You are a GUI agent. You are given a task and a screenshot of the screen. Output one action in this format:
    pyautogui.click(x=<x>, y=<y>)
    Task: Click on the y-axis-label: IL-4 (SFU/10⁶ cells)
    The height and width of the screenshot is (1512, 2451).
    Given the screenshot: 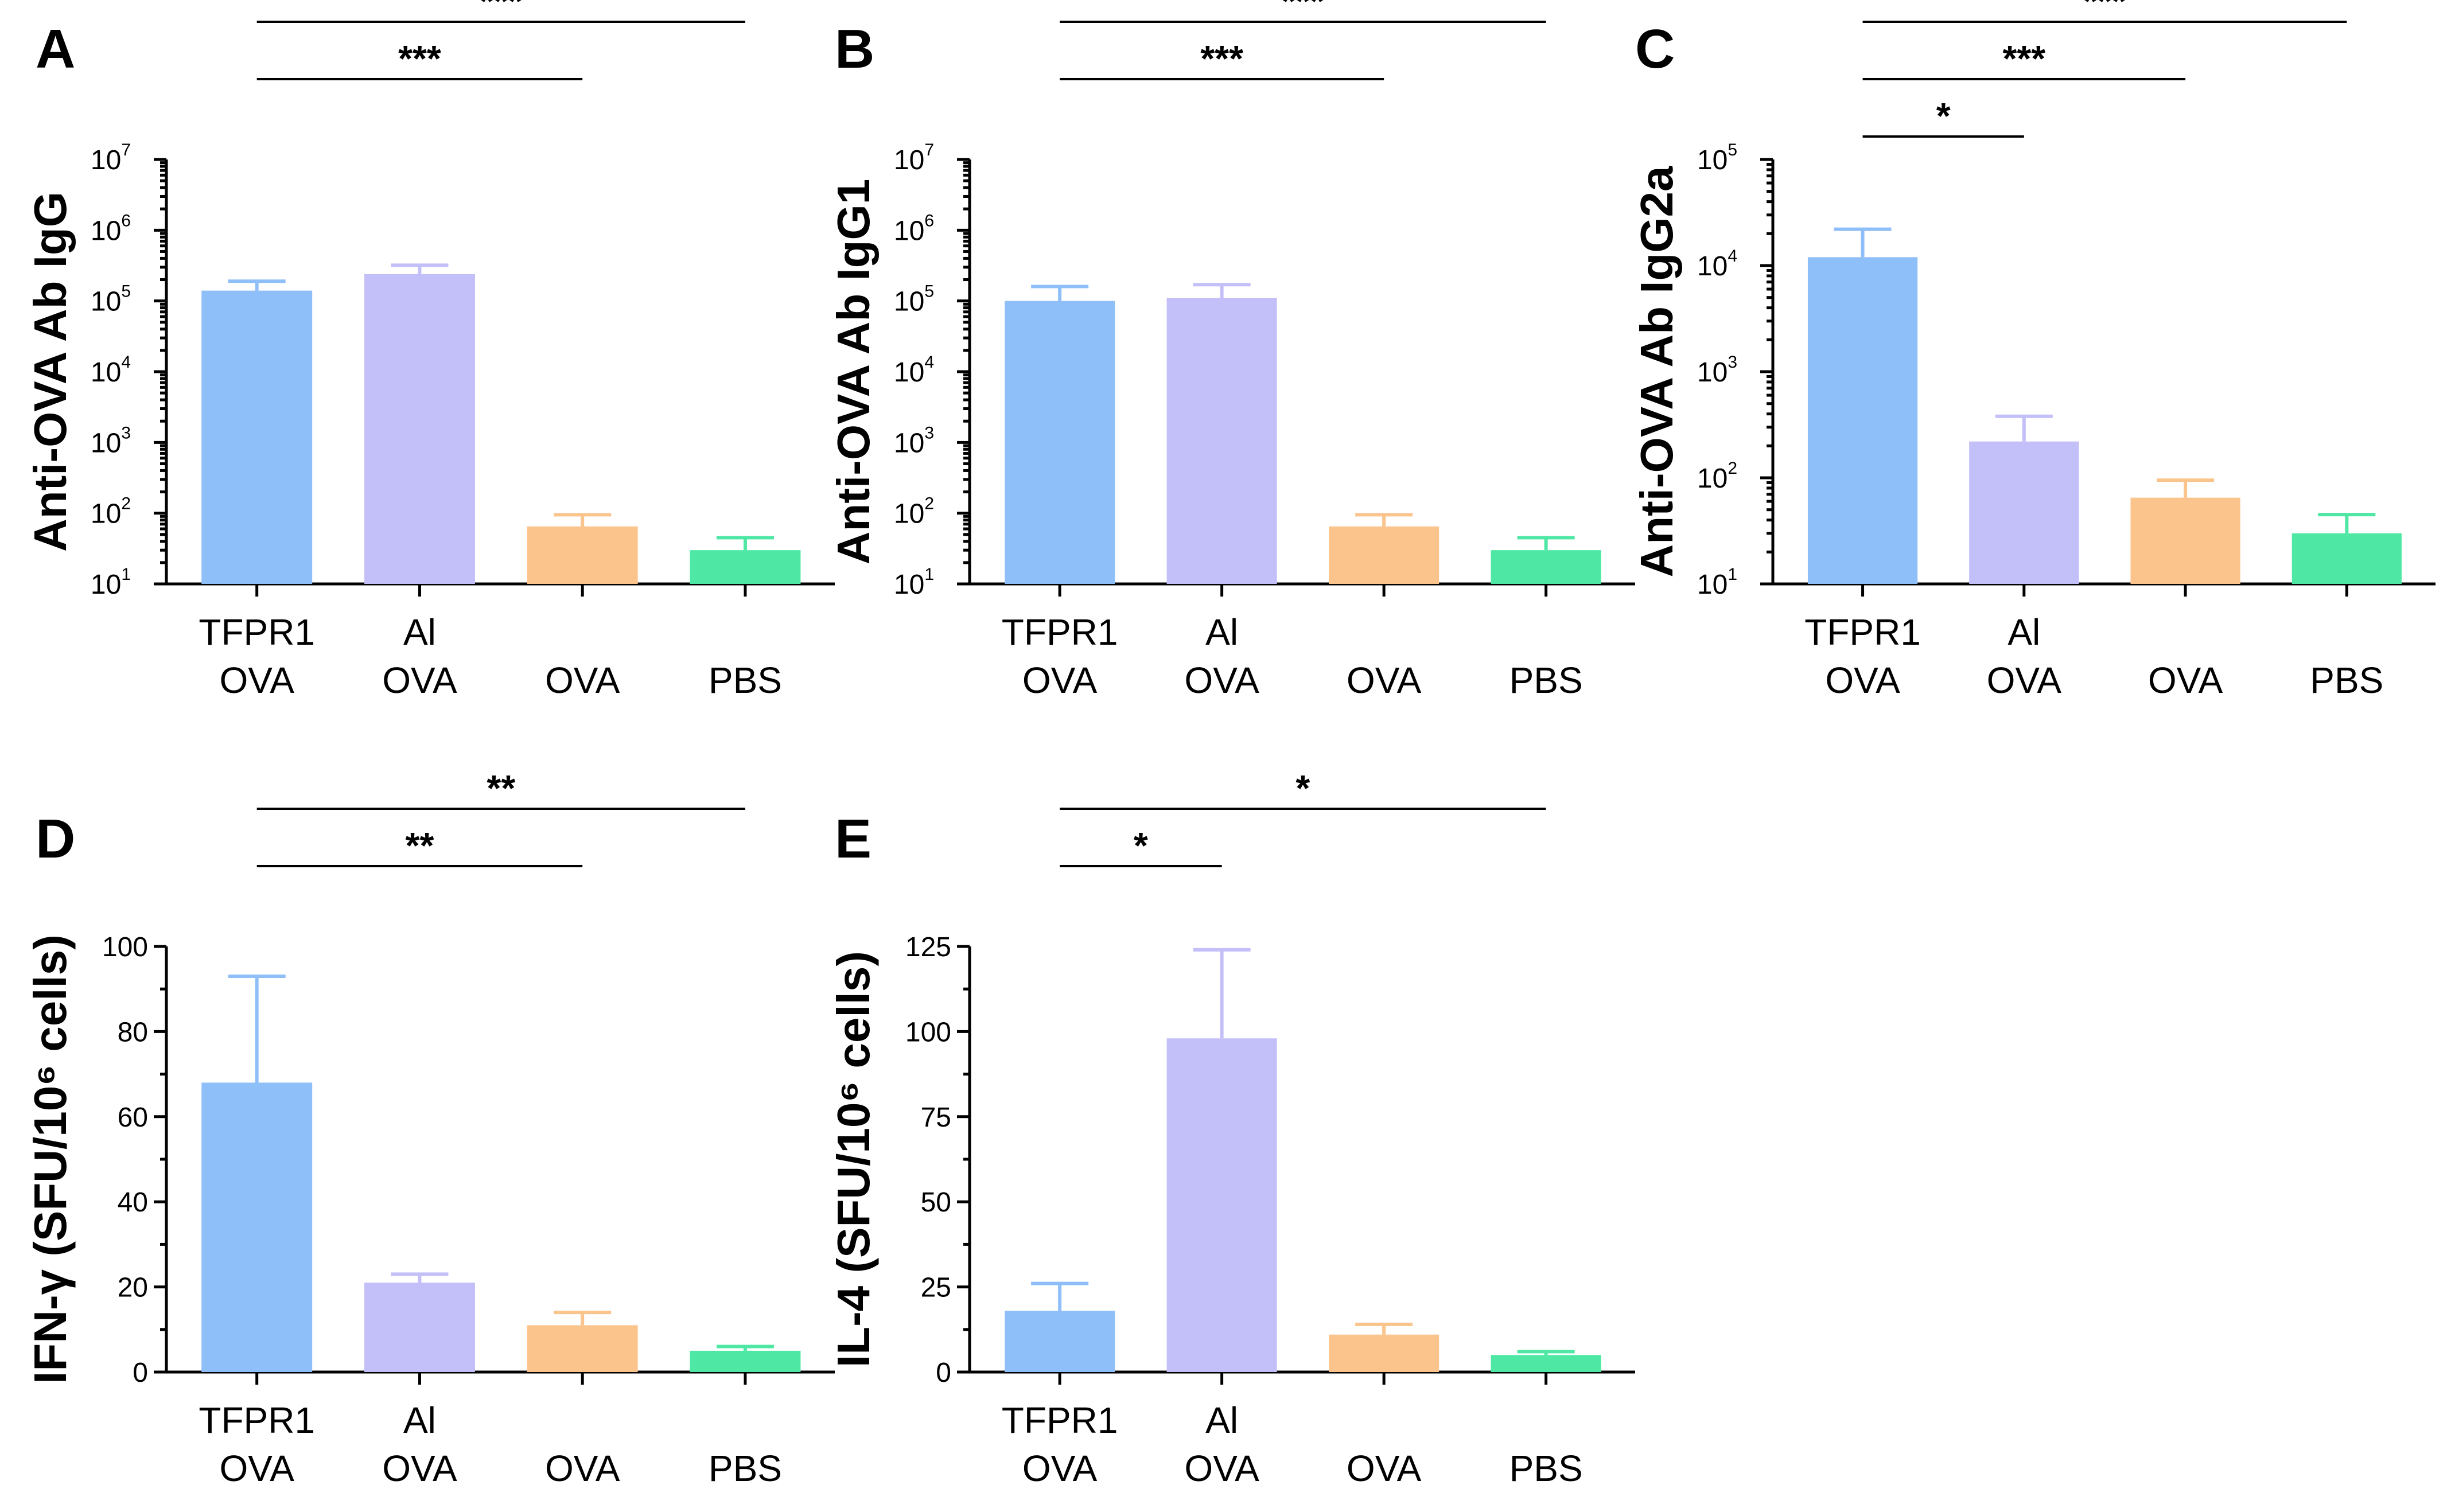 What is the action you would take?
    pyautogui.click(x=853, y=1159)
    